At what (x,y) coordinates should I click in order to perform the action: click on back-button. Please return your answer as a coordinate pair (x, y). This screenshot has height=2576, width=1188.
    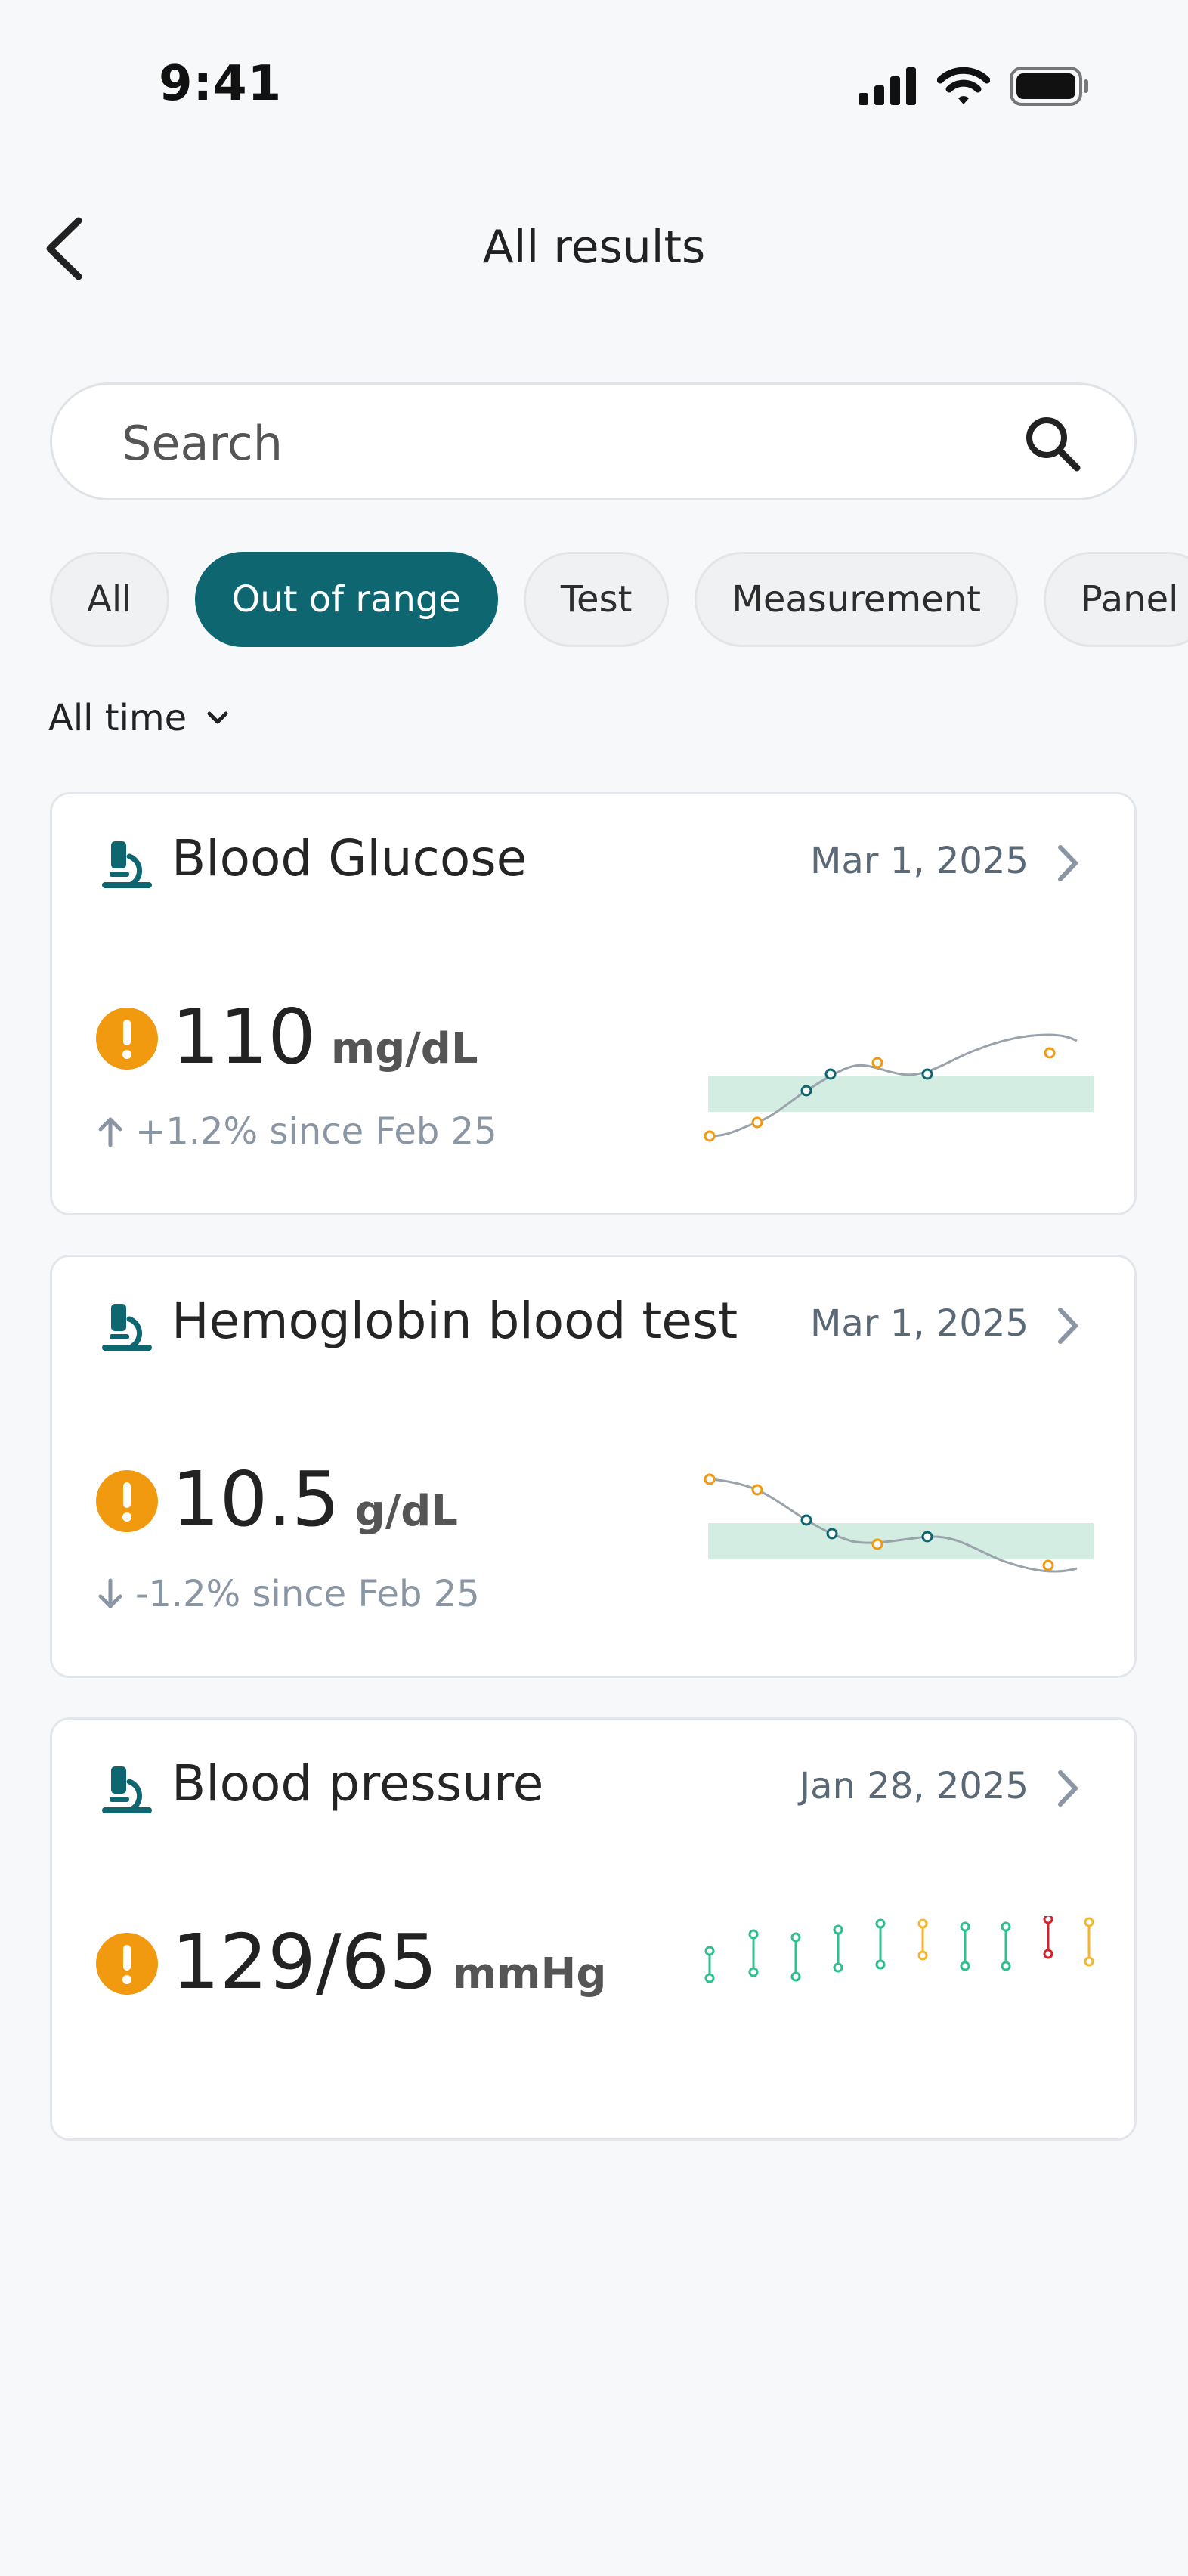
    Looking at the image, I should click on (65, 249).